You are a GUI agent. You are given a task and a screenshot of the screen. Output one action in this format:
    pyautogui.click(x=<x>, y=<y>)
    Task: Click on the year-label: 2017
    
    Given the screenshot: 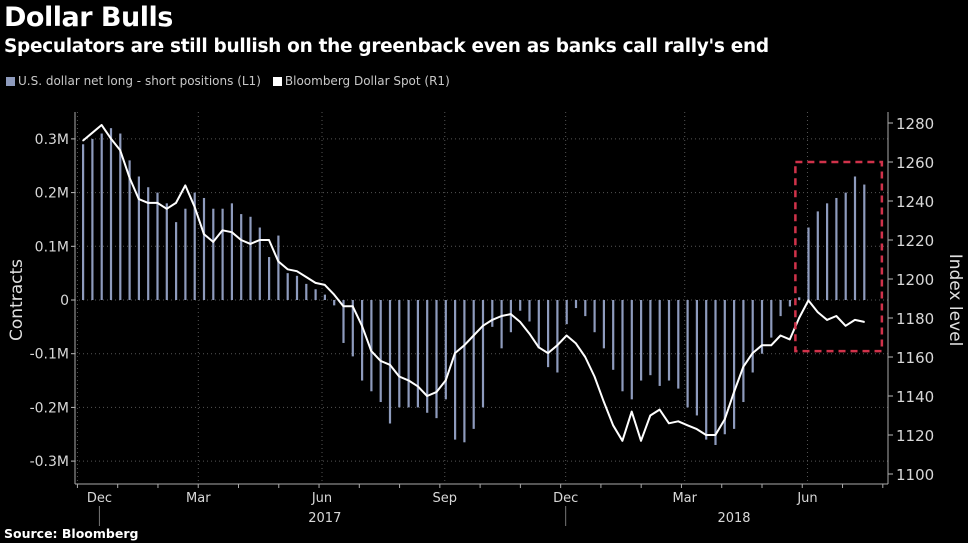 What is the action you would take?
    pyautogui.click(x=324, y=518)
    